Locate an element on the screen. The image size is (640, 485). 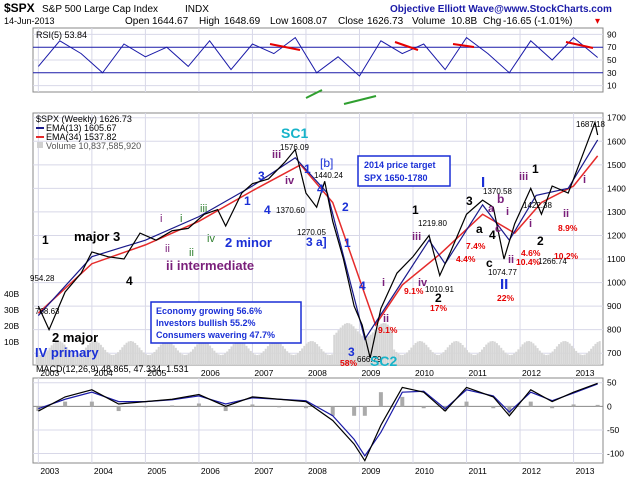
wave-1-2010: 1 is located at coordinates (415, 210).